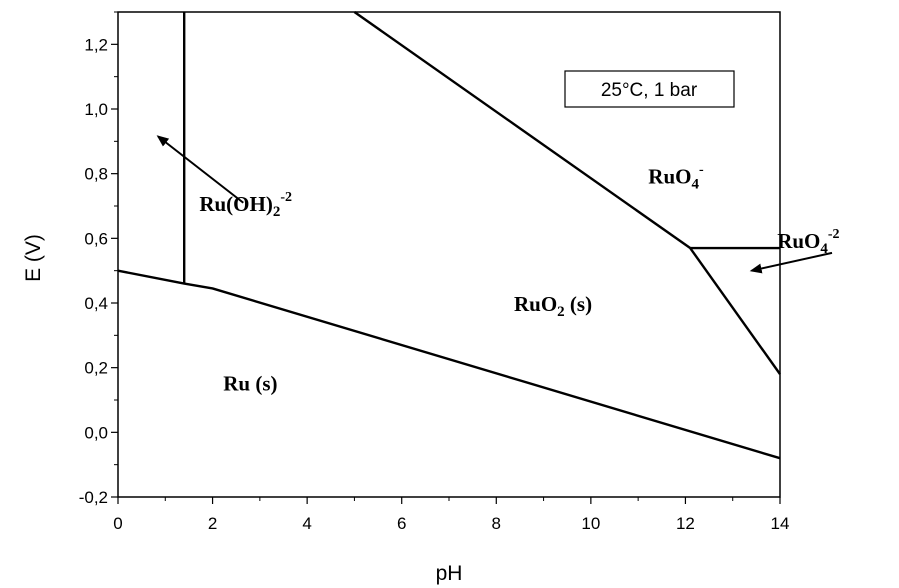 The width and height of the screenshot is (899, 588). I want to click on region-label-ruoh2: Ru(OH)2-2, so click(245, 205).